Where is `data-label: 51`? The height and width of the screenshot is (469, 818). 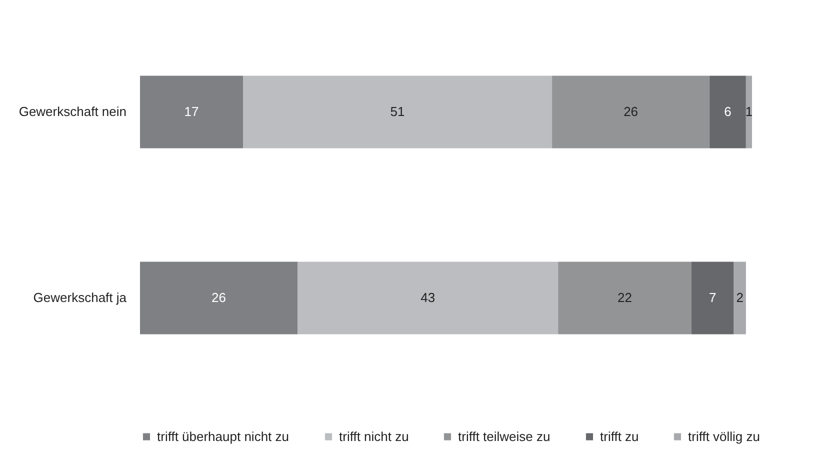 data-label: 51 is located at coordinates (397, 112).